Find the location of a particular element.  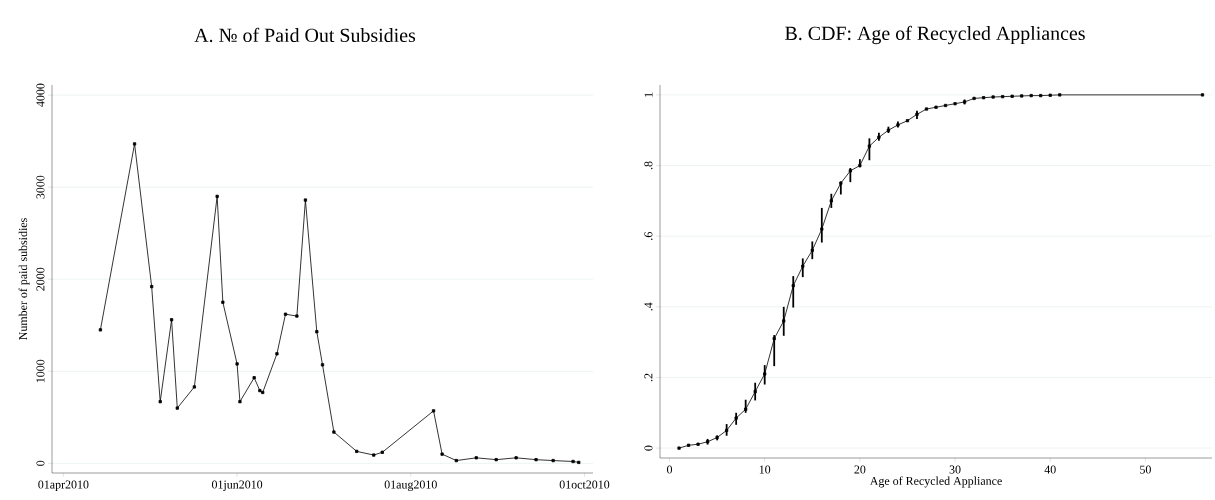

x-tick-label: 40 is located at coordinates (1050, 469).